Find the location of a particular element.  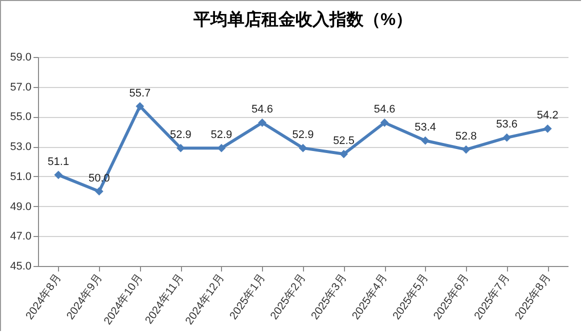

data-label: 53.4 is located at coordinates (425, 128).